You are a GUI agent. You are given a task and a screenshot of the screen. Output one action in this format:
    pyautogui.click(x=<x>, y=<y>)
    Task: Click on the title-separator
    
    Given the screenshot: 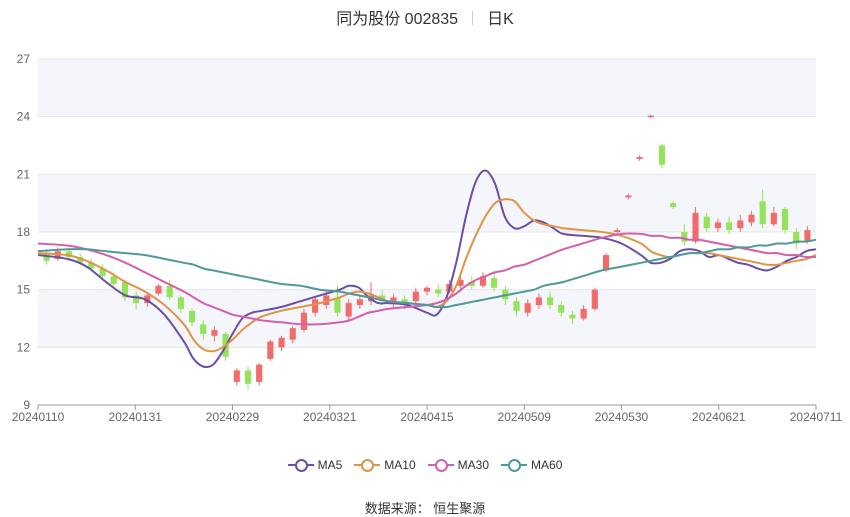 What is the action you would take?
    pyautogui.click(x=473, y=18)
    